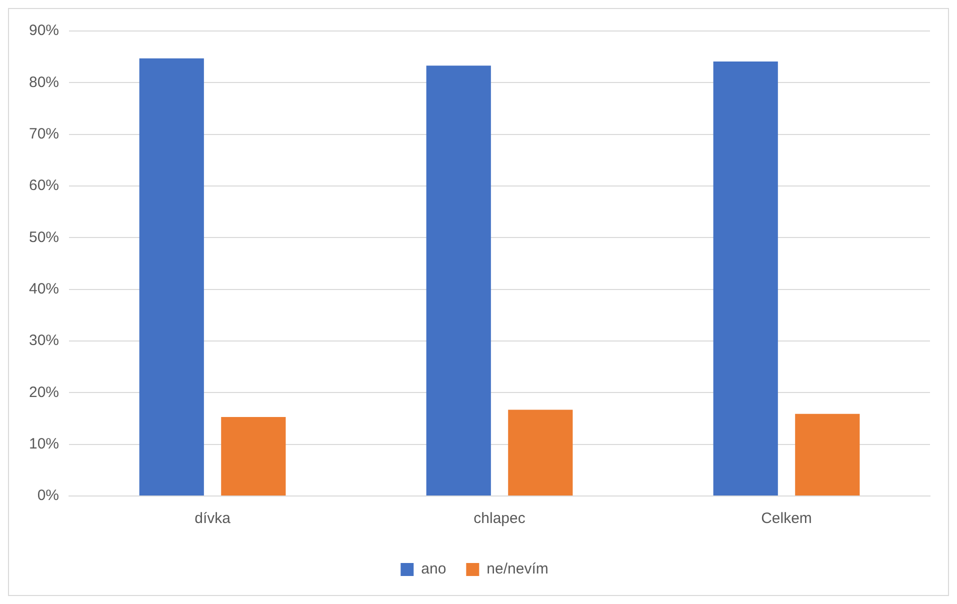 The width and height of the screenshot is (957, 604). What do you see at coordinates (44, 133) in the screenshot?
I see `y-tick-label: 70%` at bounding box center [44, 133].